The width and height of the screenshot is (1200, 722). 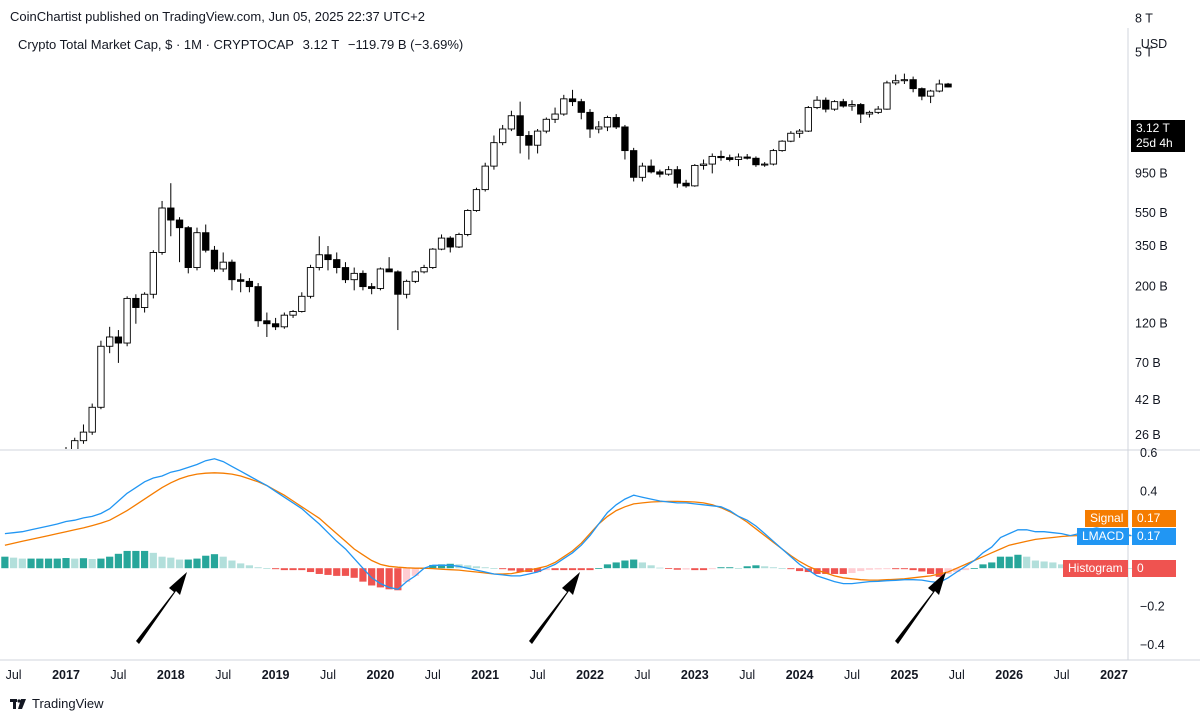 I want to click on annotation-arrows, so click(x=541, y=608).